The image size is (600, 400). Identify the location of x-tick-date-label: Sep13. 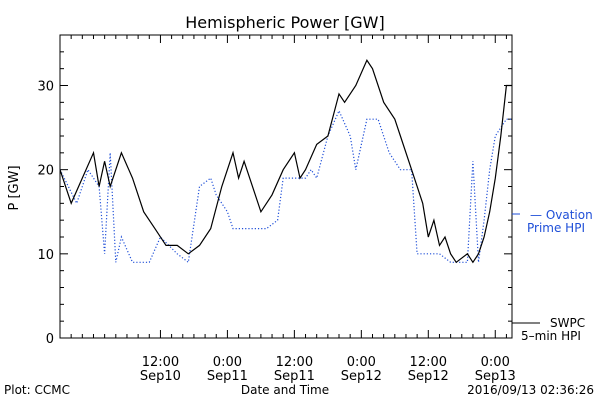
(495, 376).